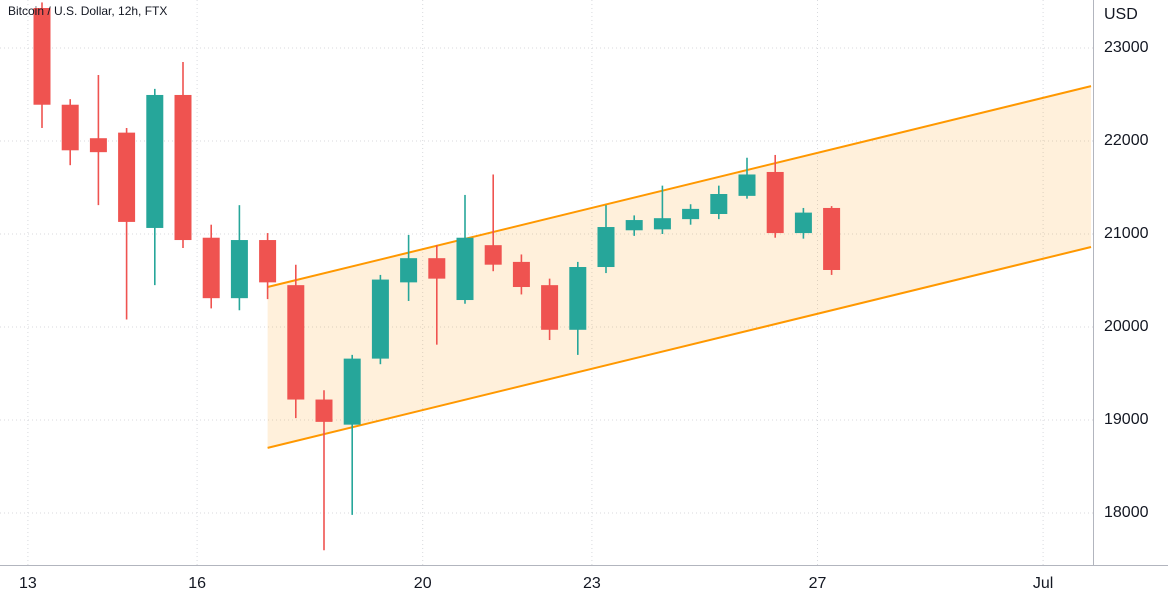 This screenshot has width=1168, height=604. What do you see at coordinates (1126, 47) in the screenshot?
I see `price-tick-label: 23000` at bounding box center [1126, 47].